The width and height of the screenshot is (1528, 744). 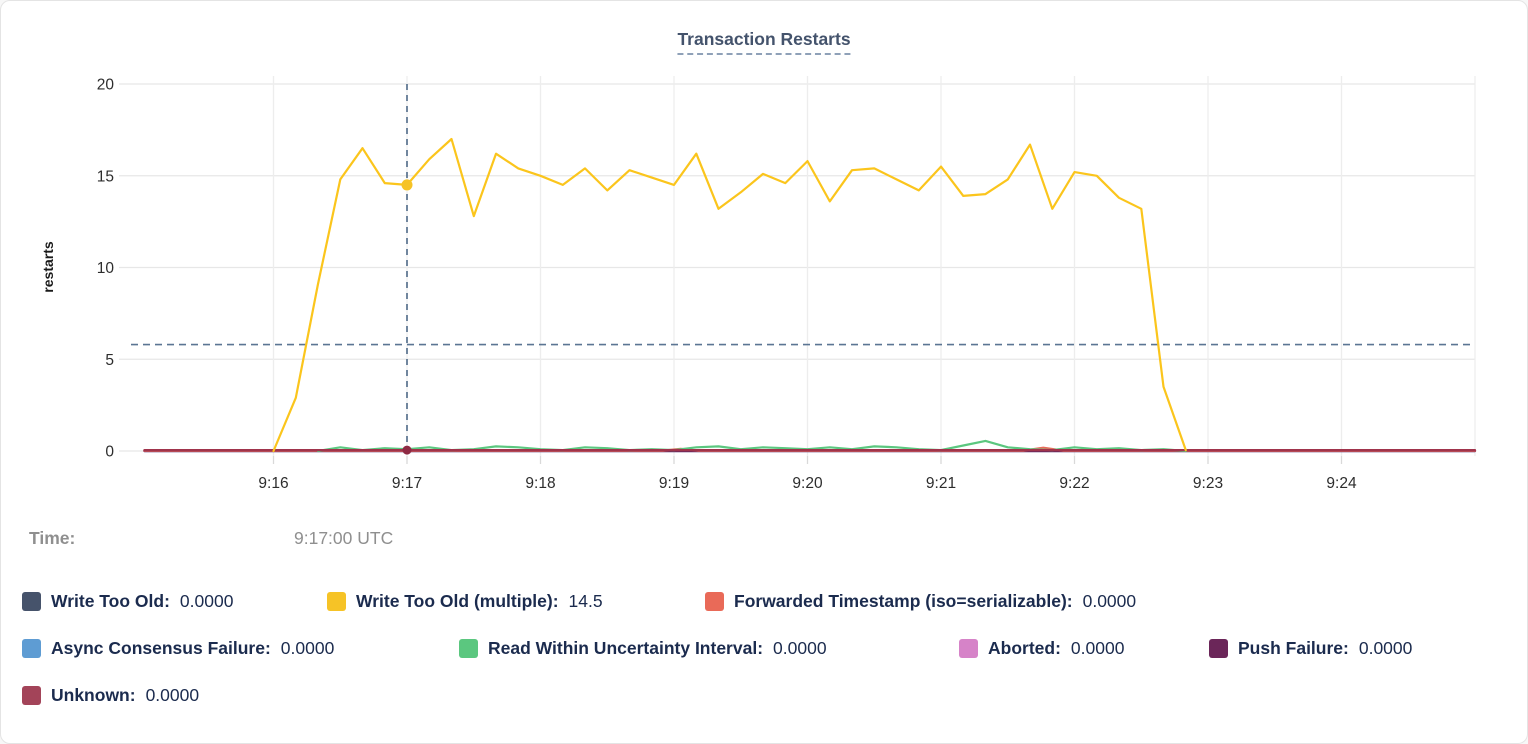 I want to click on x-tick-label: 9:21, so click(x=941, y=483).